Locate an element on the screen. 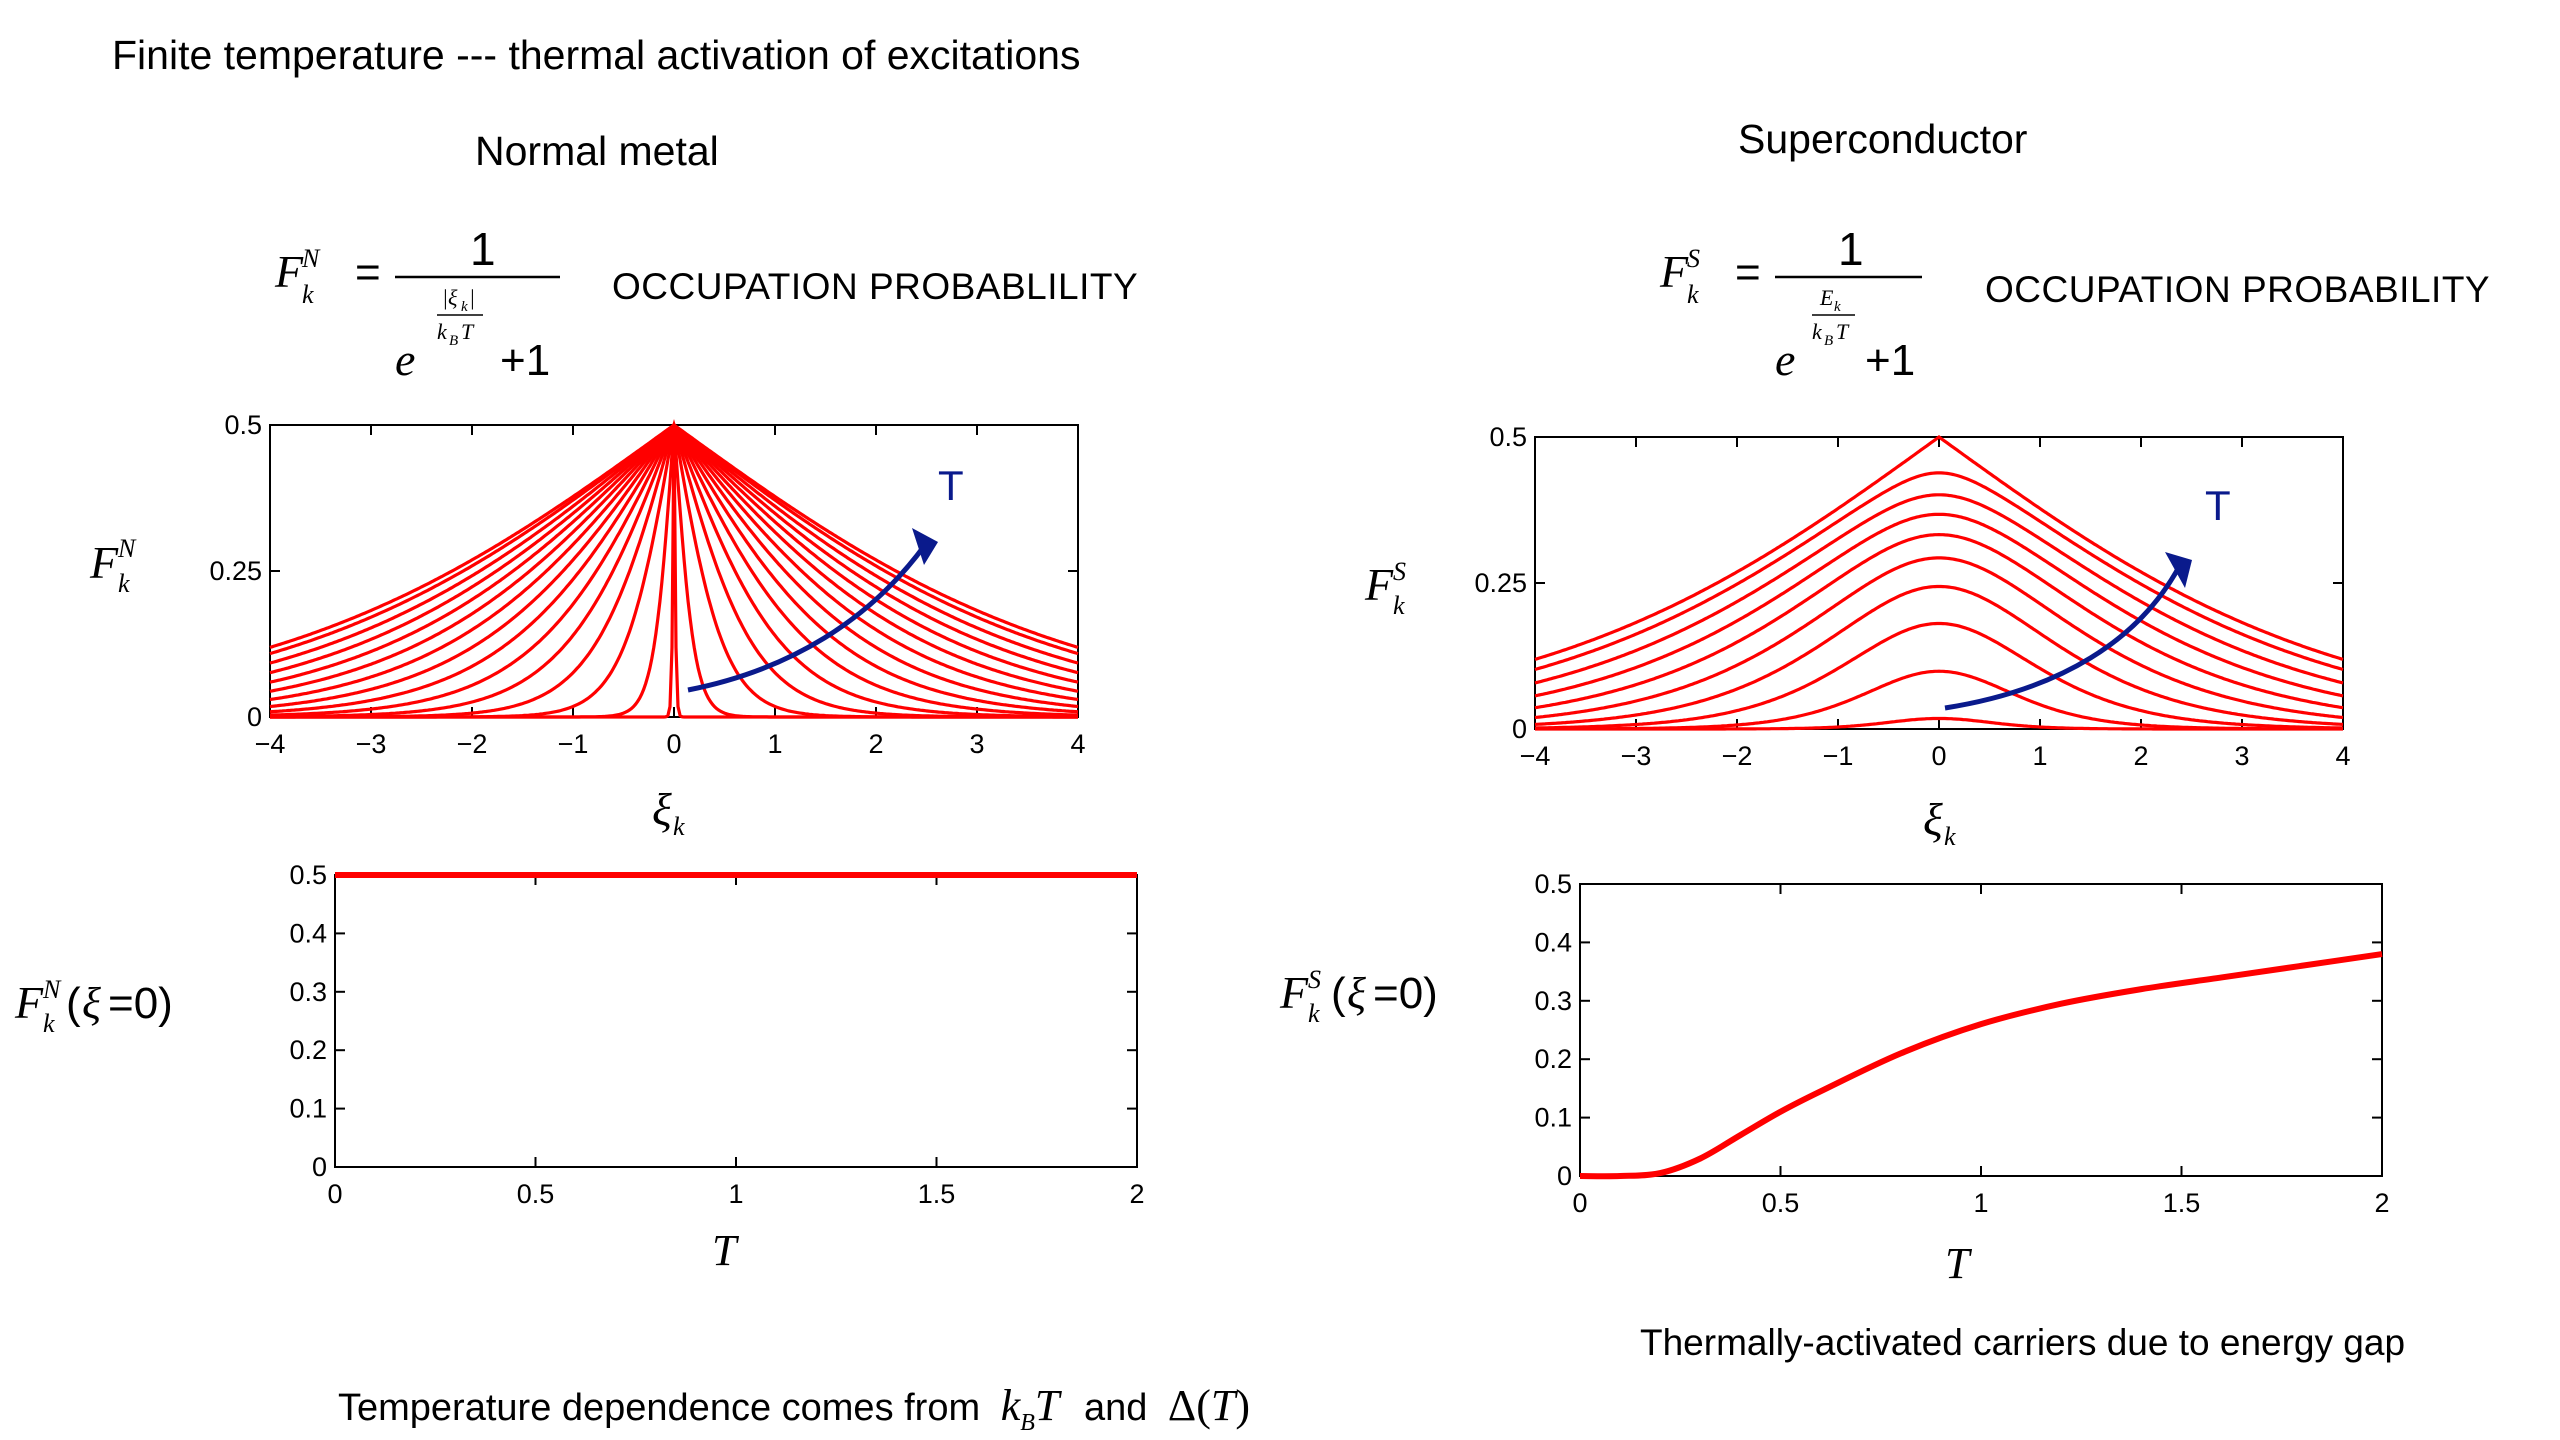  svg-text: |ξ is located at coordinates (450, 297).